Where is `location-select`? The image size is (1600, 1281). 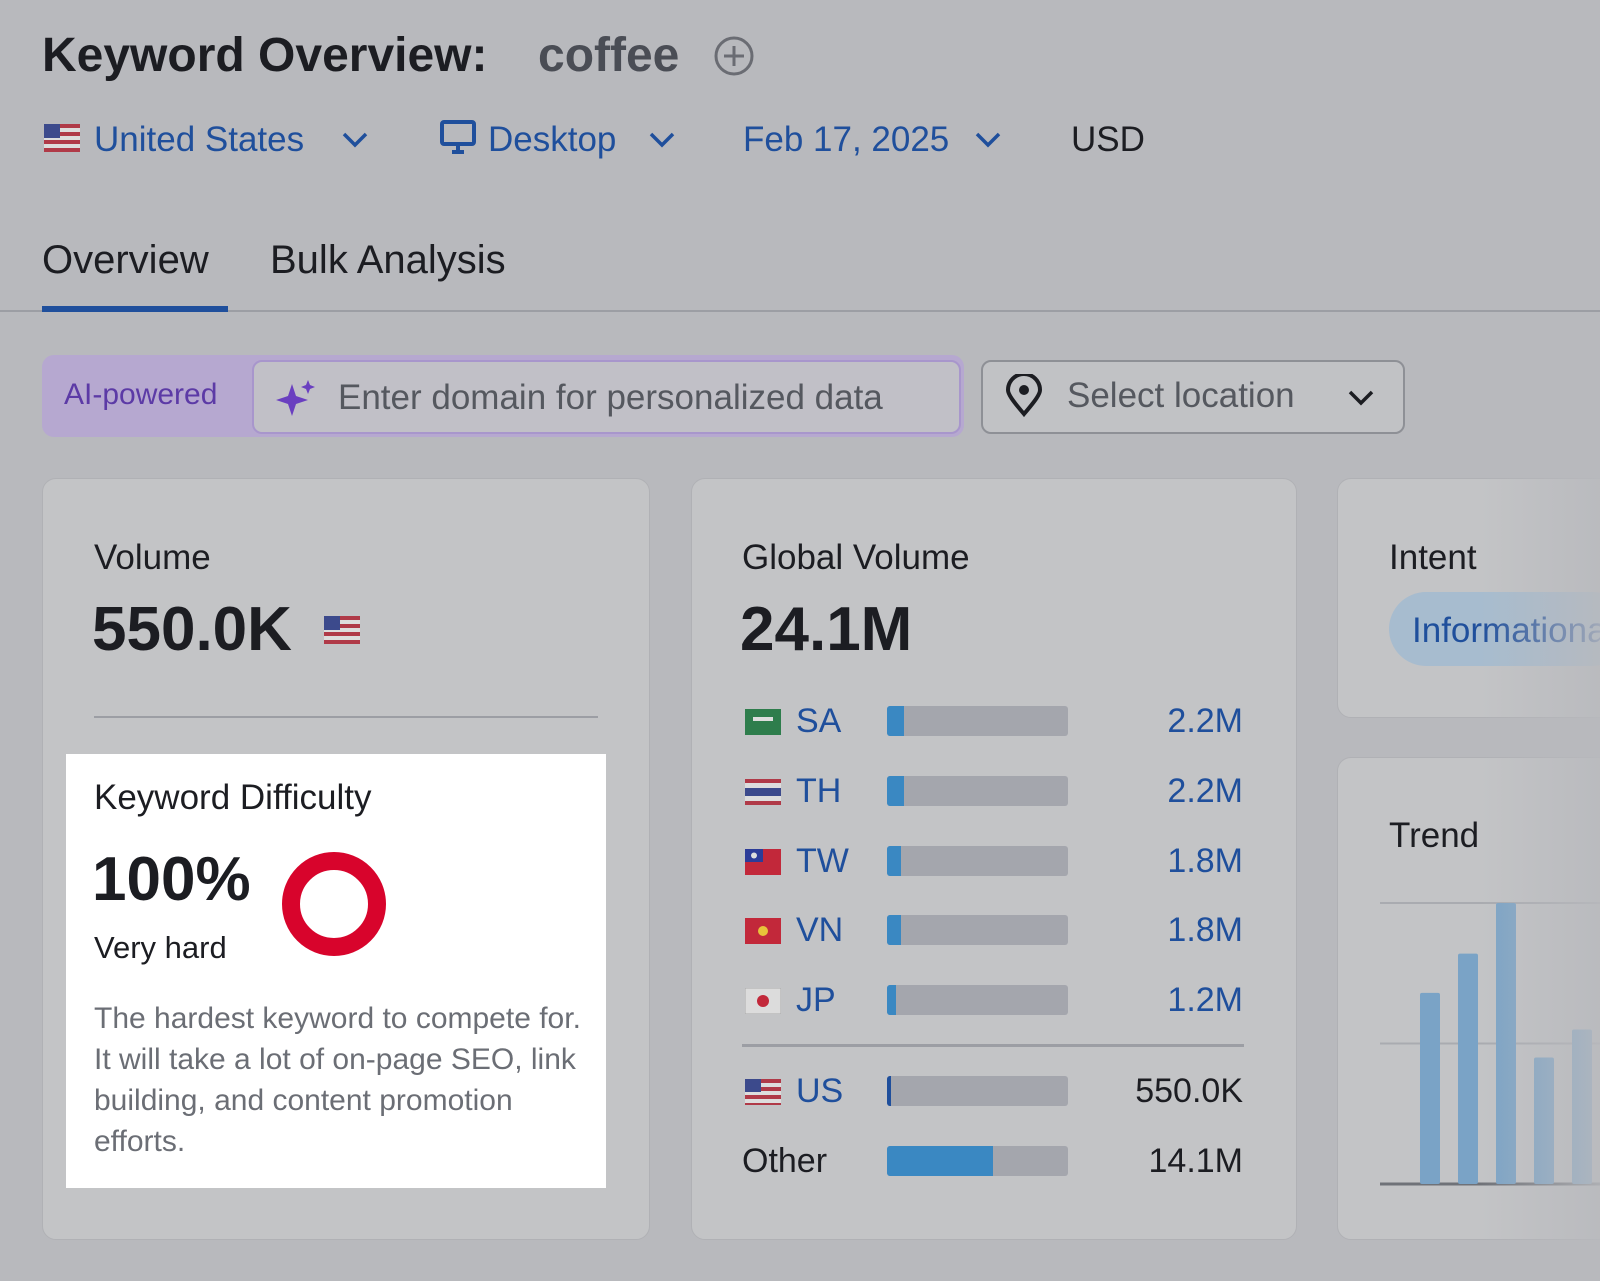 location-select is located at coordinates (1193, 397).